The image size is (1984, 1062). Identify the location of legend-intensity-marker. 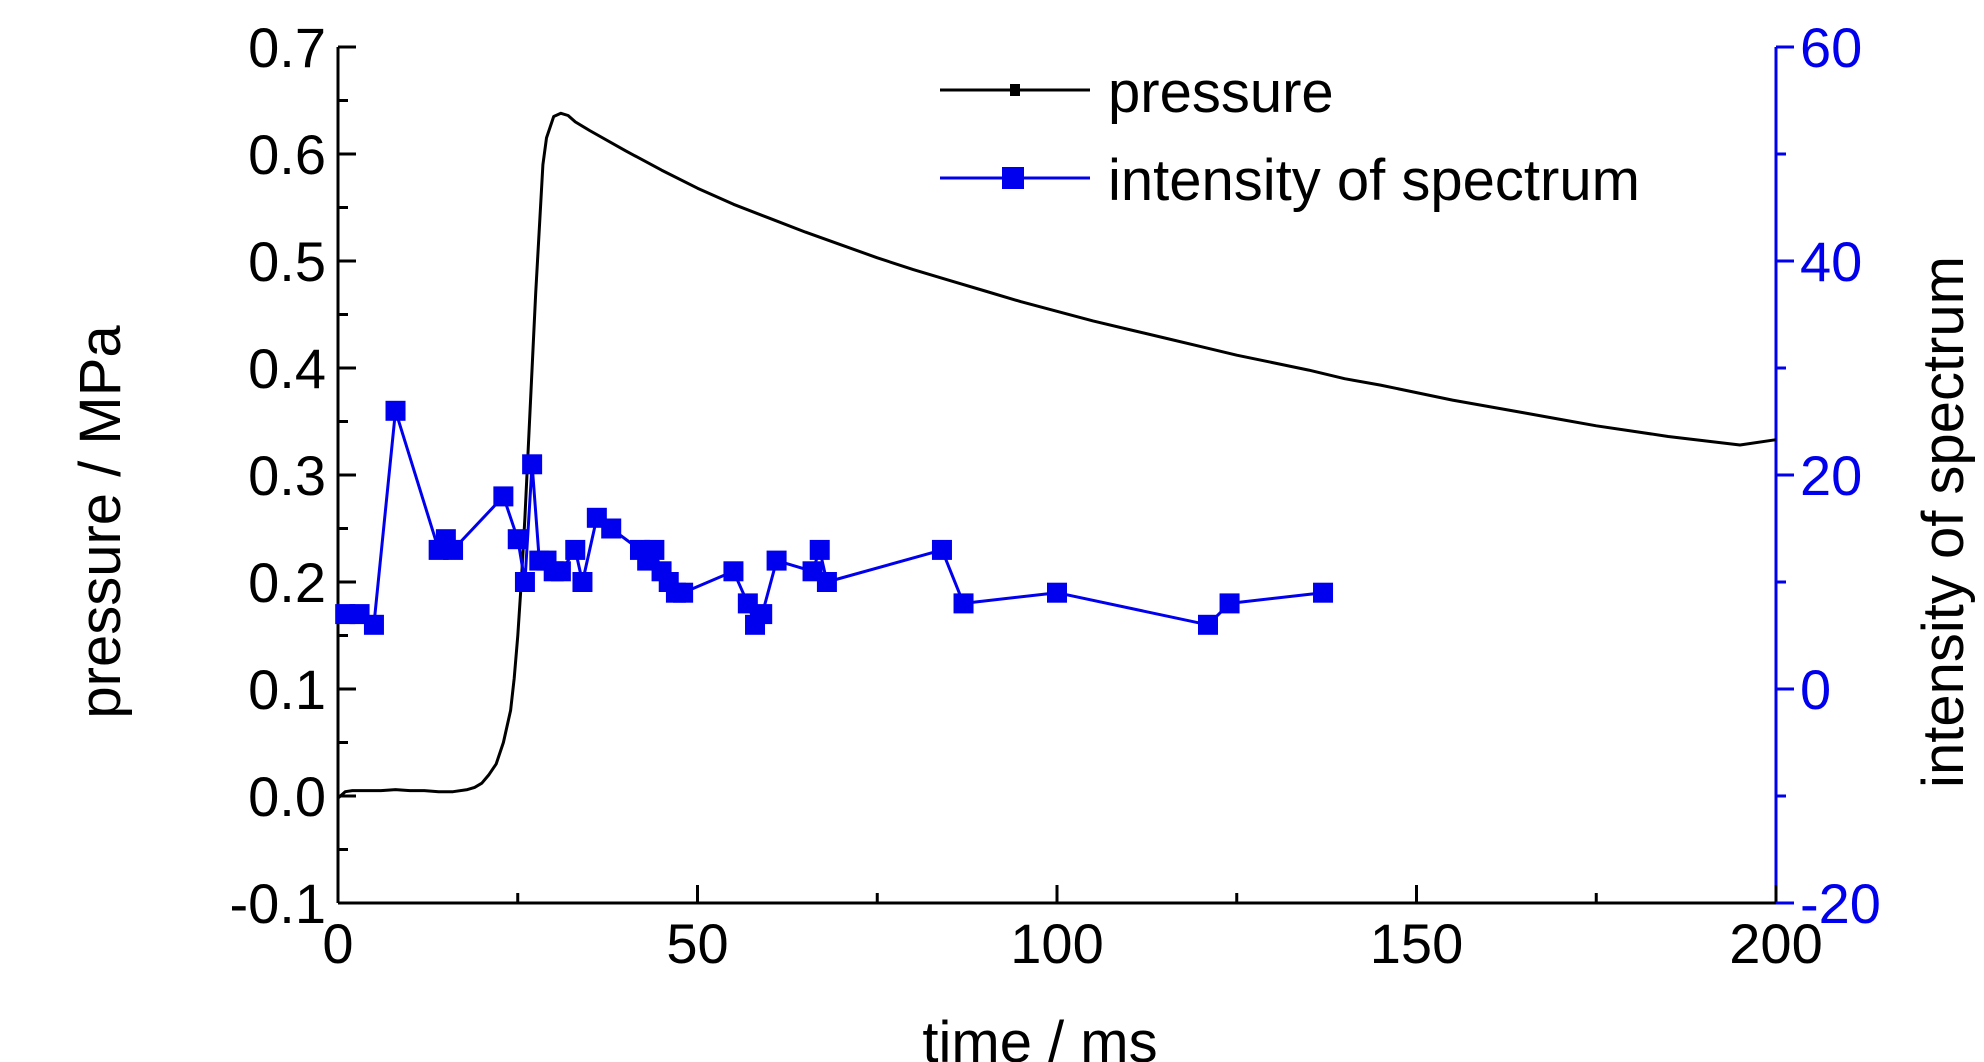
(1013, 178).